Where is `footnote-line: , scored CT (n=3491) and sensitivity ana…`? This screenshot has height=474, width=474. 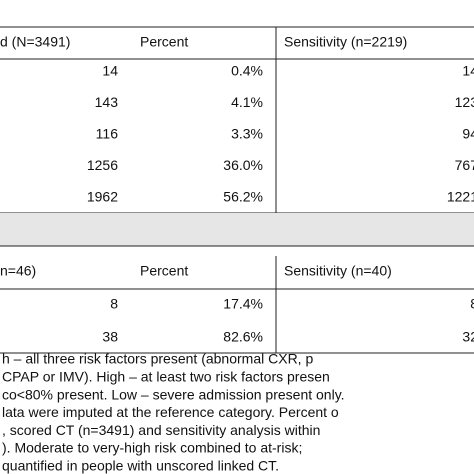 footnote-line: , scored CT (n=3491) and sensitivity ana… is located at coordinates (161, 430).